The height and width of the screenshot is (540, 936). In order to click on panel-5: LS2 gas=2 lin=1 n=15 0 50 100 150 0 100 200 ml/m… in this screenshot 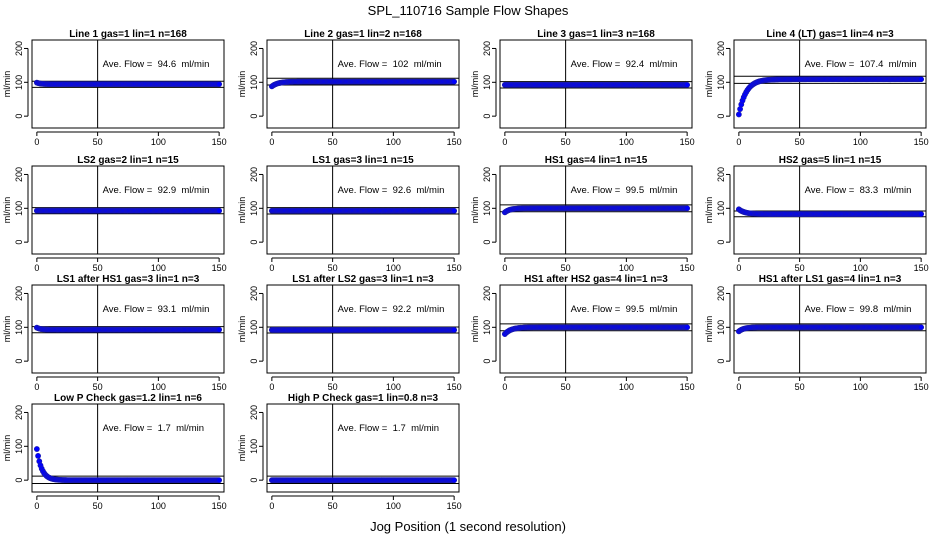, I will do `click(114, 214)`.